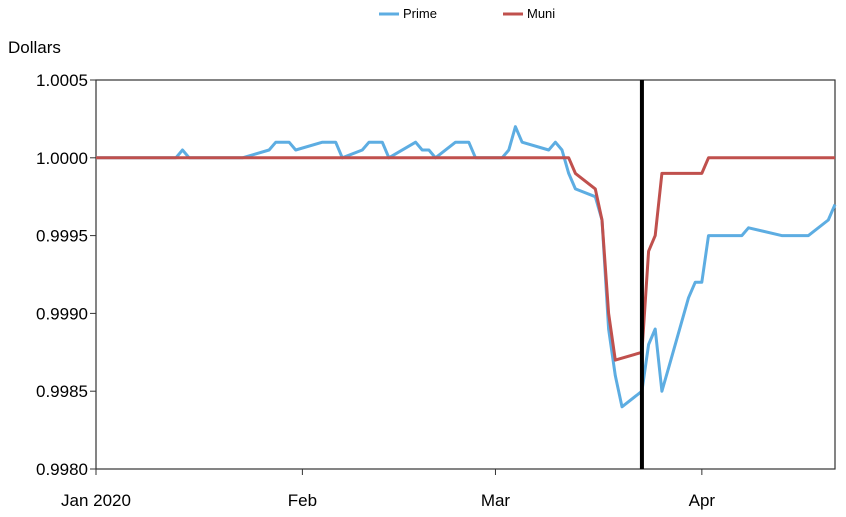 Image resolution: width=846 pixels, height=517 pixels. I want to click on y-tick-label: 0.9995, so click(62, 236).